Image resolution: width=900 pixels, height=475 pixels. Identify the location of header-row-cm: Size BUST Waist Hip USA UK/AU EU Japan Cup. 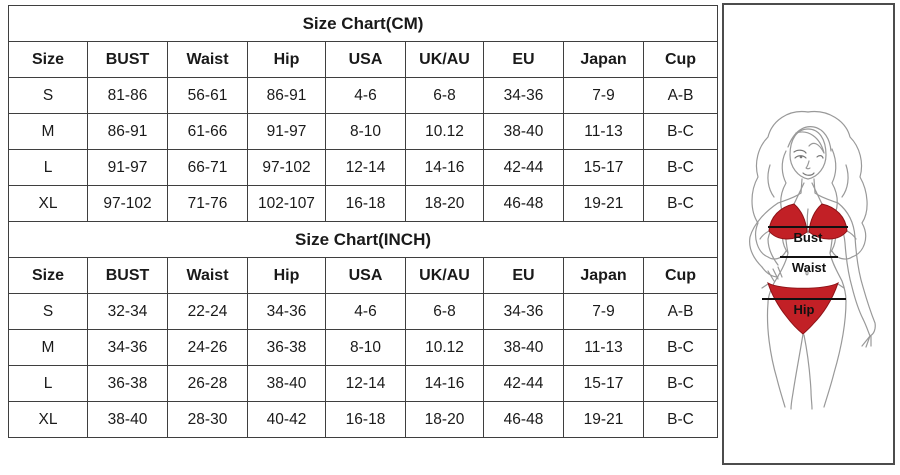
(363, 59).